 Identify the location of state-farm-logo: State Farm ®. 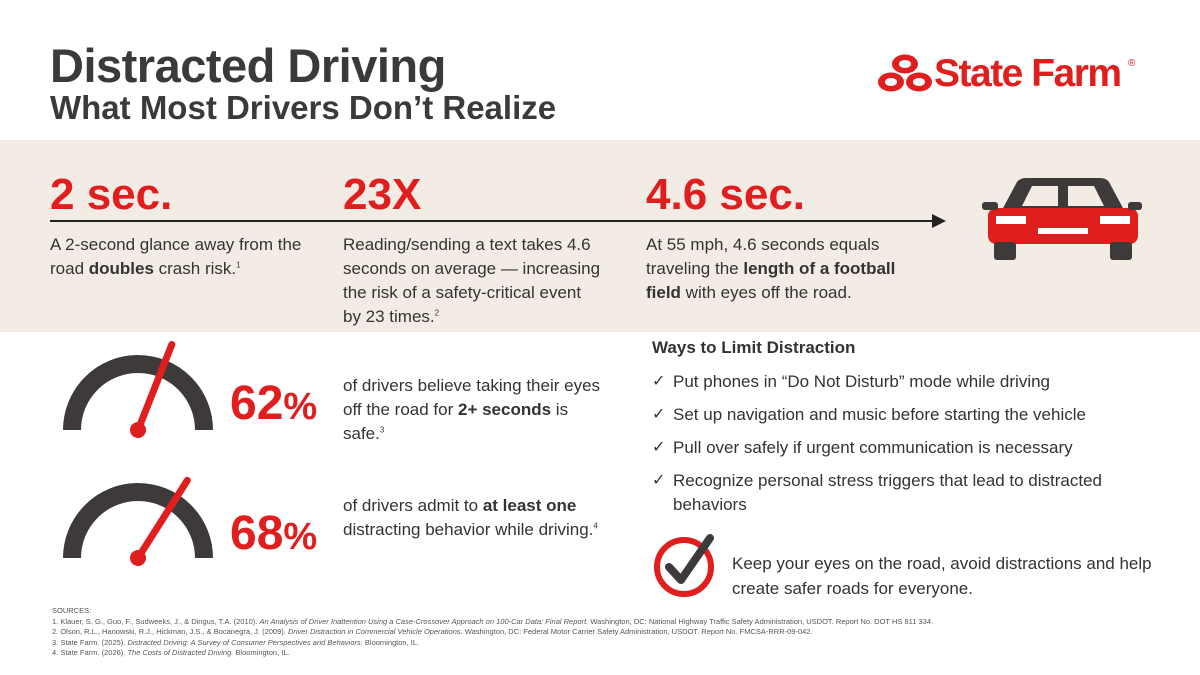
(1011, 74).